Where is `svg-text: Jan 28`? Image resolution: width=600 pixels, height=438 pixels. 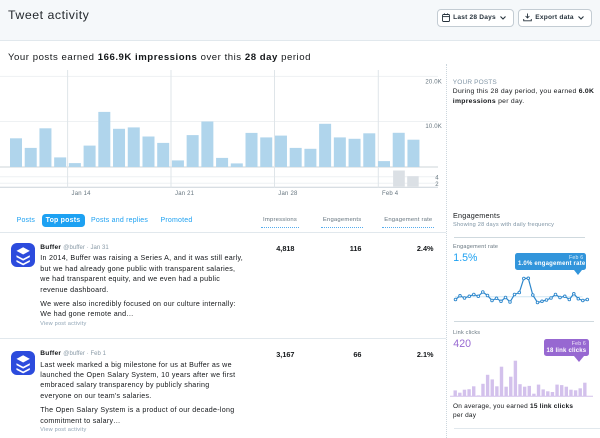 svg-text: Jan 28 is located at coordinates (288, 194).